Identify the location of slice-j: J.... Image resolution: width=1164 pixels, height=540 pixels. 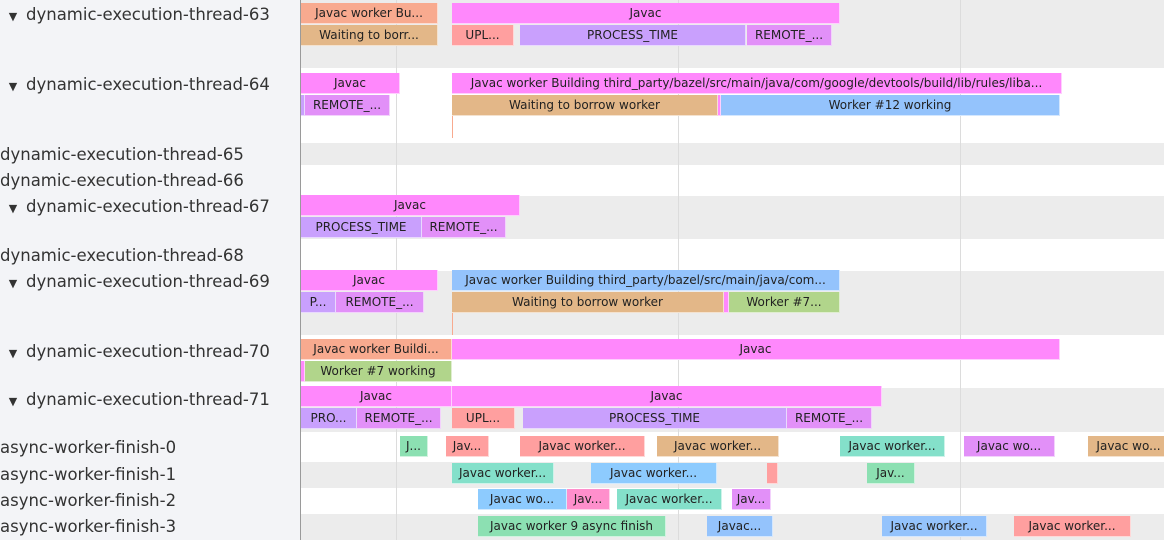
(414, 446).